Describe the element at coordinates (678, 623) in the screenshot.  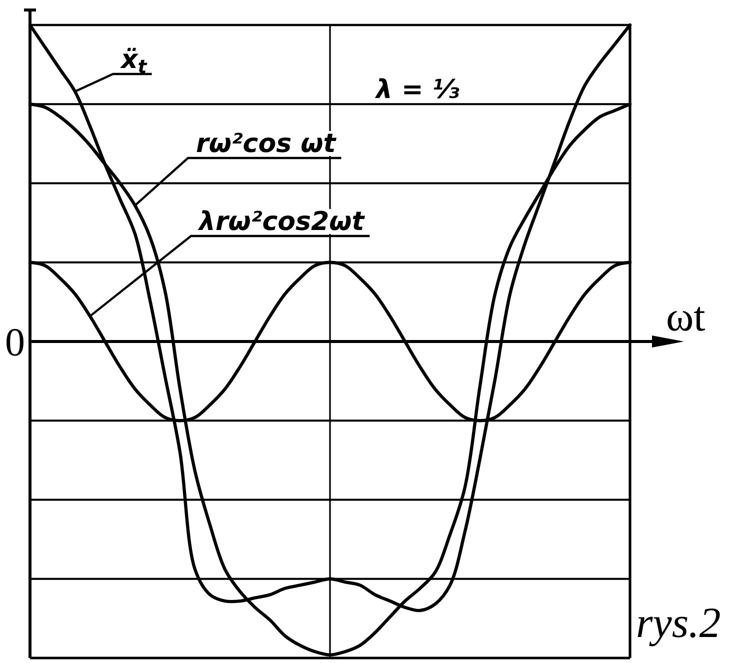
I see `text: rys.2` at that location.